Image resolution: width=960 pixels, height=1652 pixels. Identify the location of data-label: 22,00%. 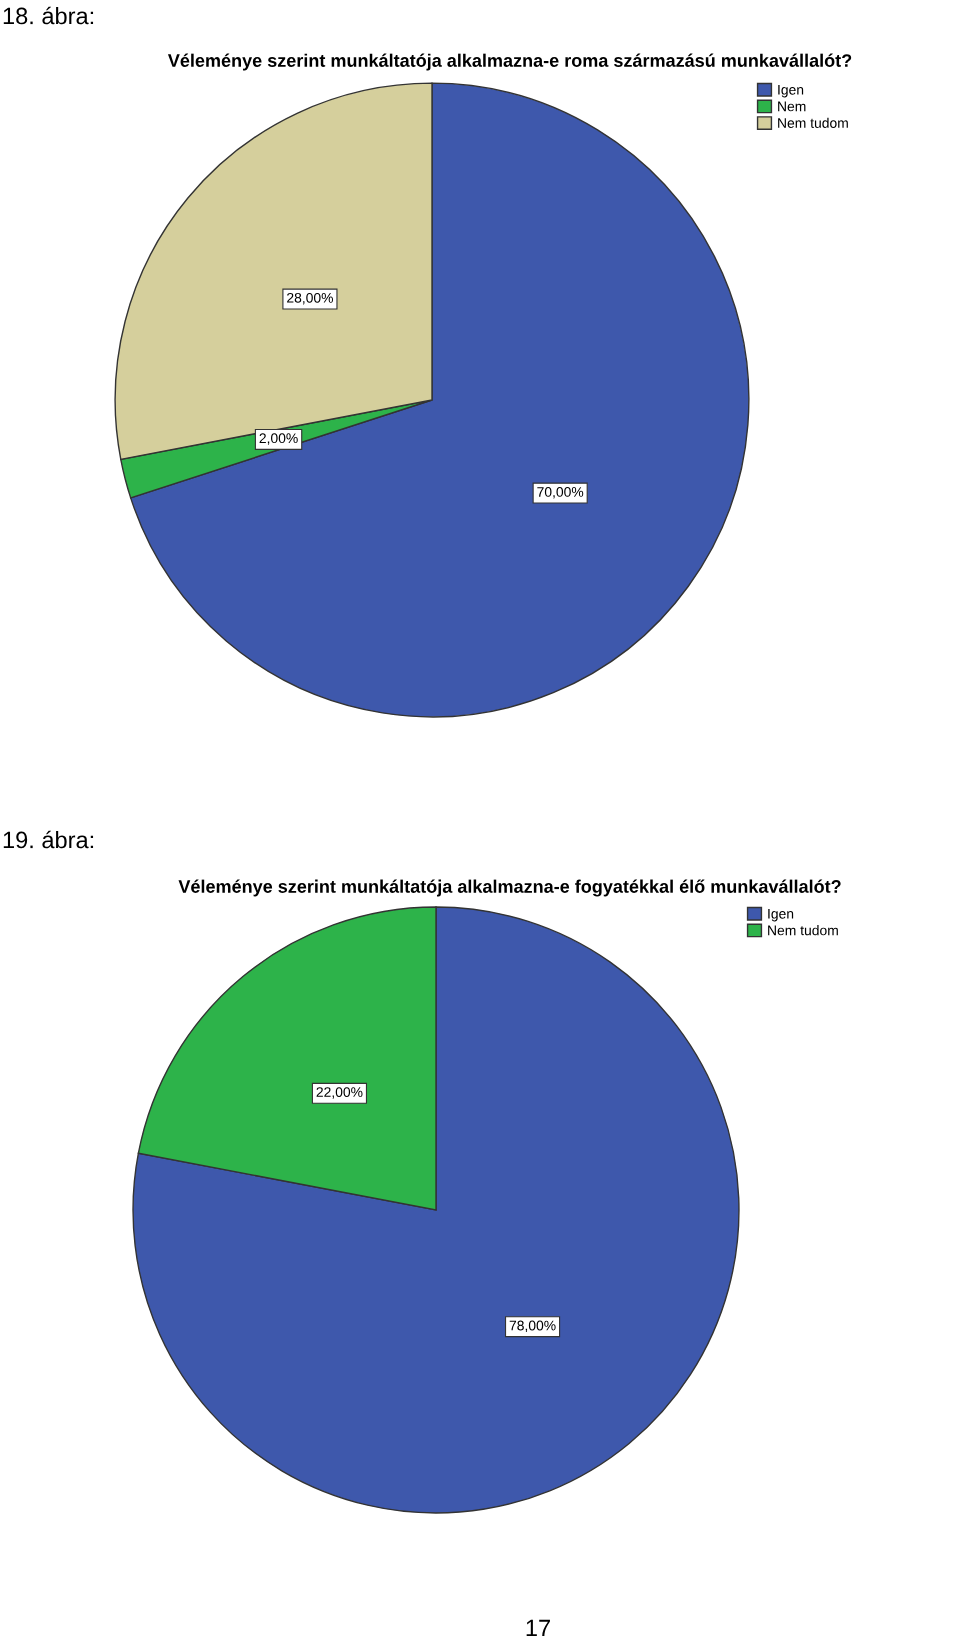
(339, 1093).